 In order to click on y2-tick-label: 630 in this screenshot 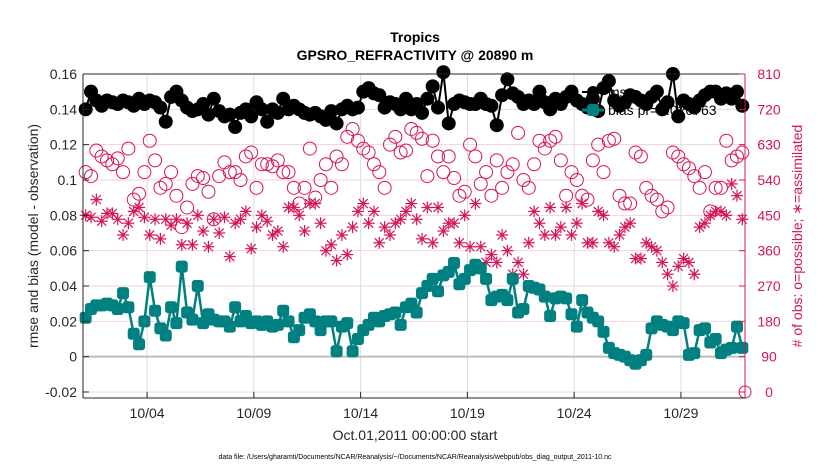, I will do `click(769, 145)`.